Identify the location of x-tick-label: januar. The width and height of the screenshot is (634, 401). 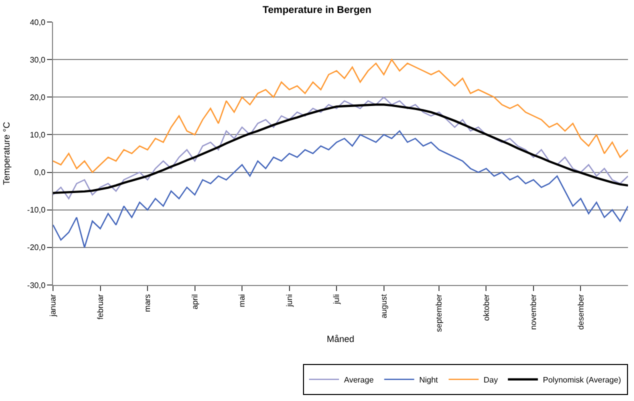
(53, 306).